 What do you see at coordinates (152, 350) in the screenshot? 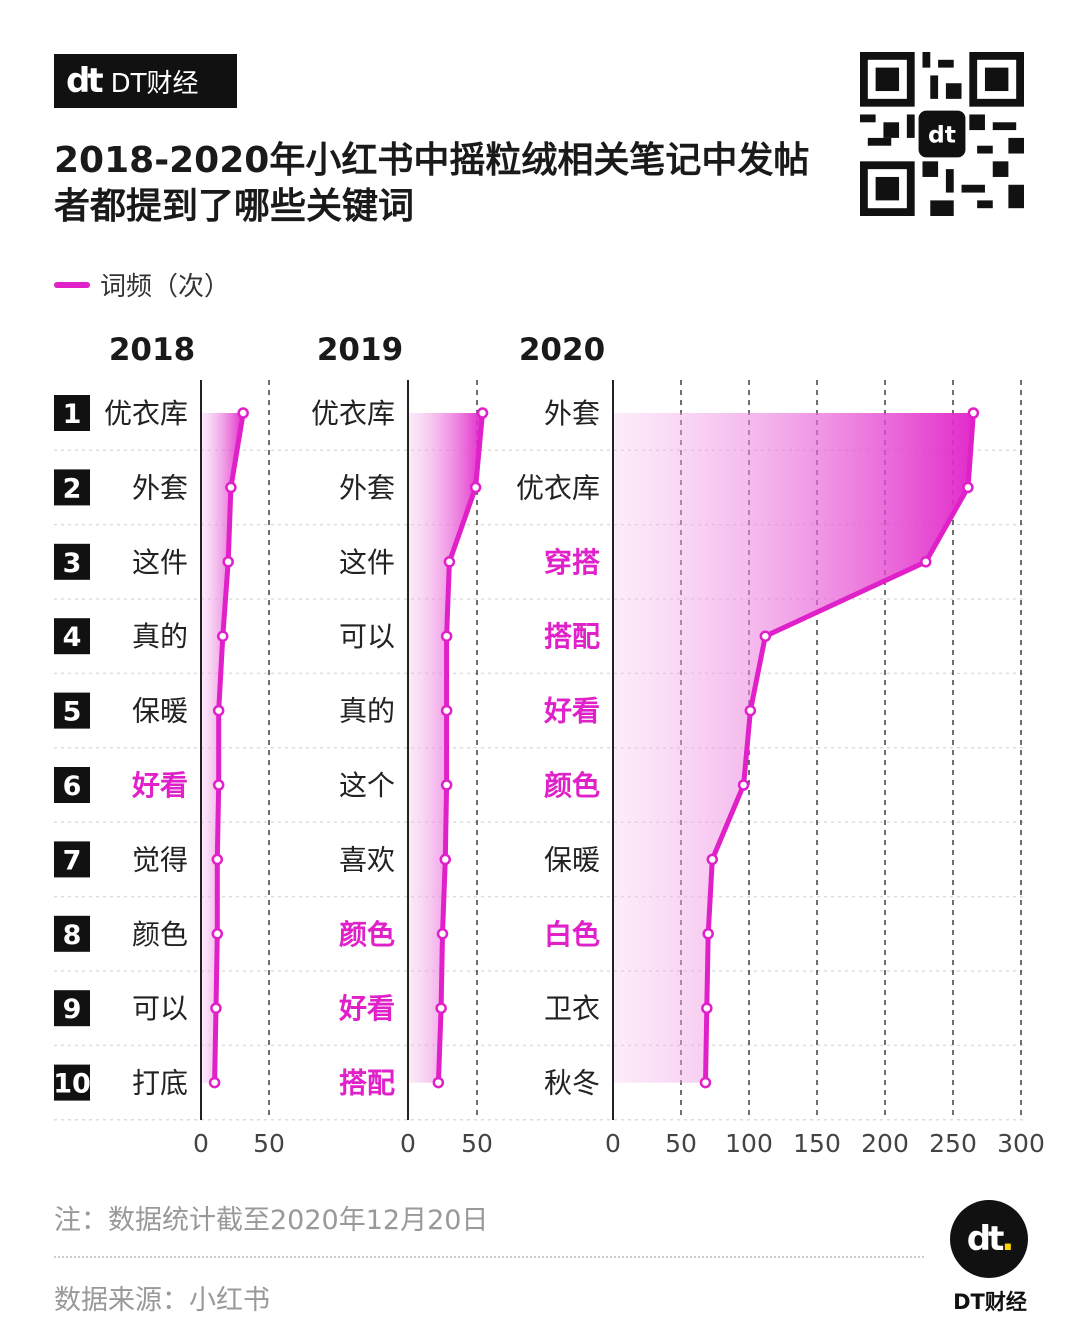
I see `panel-year-heading: 2018` at bounding box center [152, 350].